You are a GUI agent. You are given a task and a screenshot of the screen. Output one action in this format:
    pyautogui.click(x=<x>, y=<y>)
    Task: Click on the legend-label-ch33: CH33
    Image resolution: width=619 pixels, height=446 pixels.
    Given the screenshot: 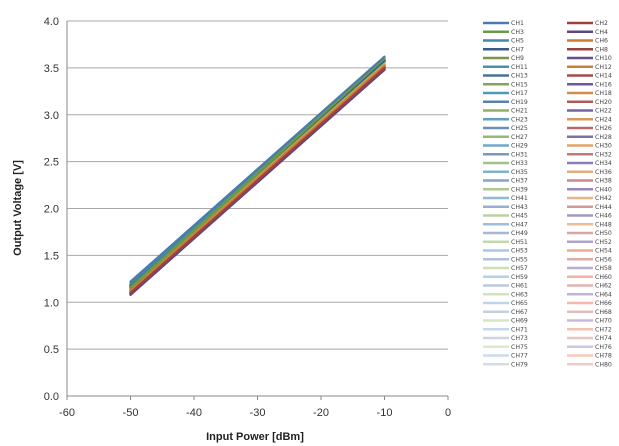 What is the action you would take?
    pyautogui.click(x=519, y=163)
    